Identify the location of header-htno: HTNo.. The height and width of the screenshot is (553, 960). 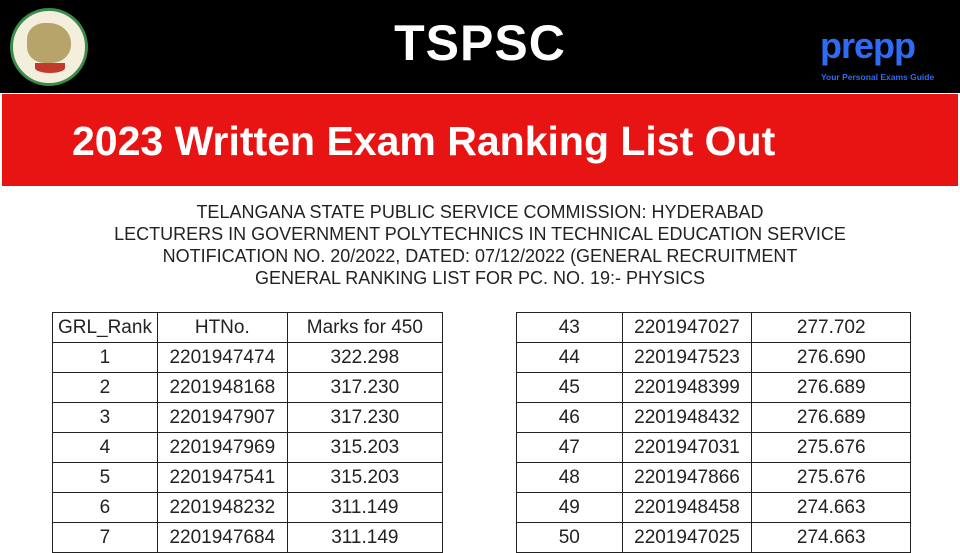
(222, 327).